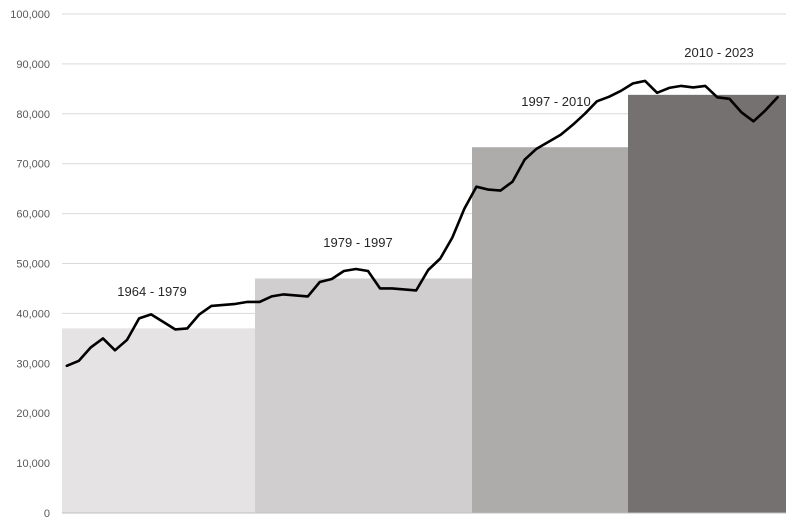 Image resolution: width=800 pixels, height=527 pixels. I want to click on y-tick-label: 10,000, so click(33, 464).